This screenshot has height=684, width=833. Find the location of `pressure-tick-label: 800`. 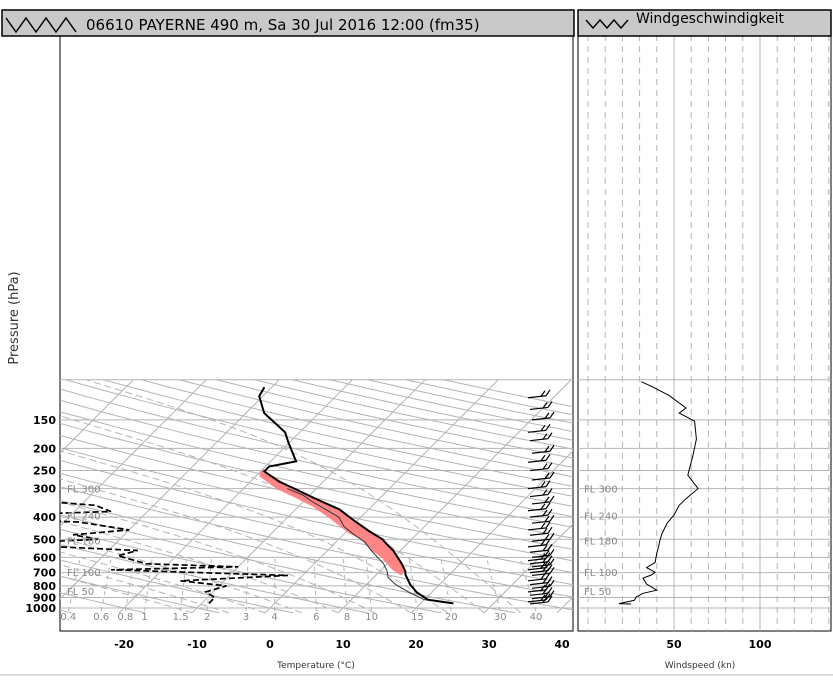

pressure-tick-label: 800 is located at coordinates (44, 586).